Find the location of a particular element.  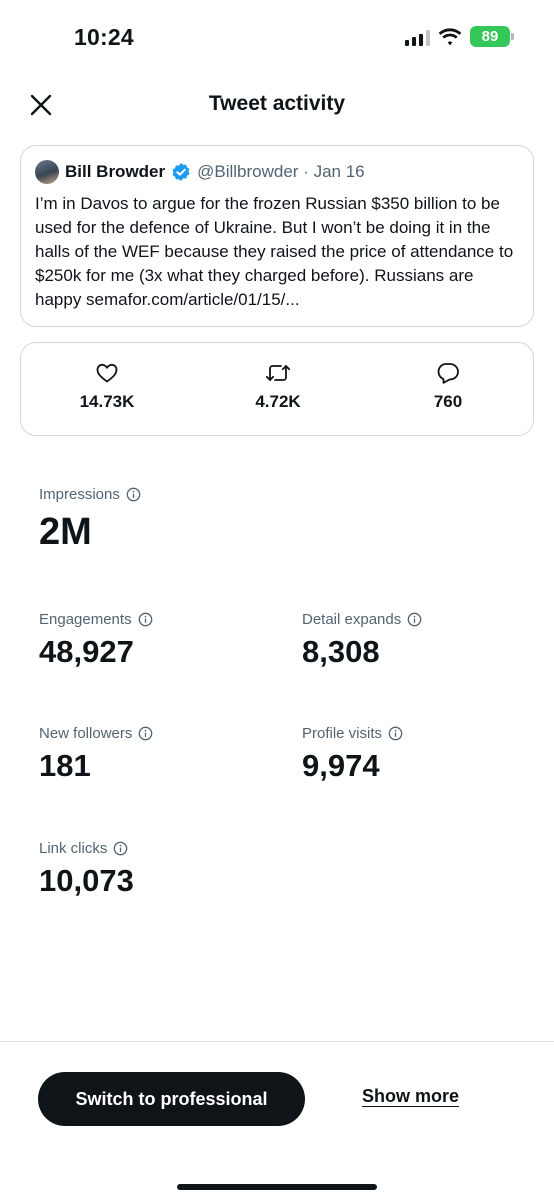

status-icons: 89 is located at coordinates (459, 36).